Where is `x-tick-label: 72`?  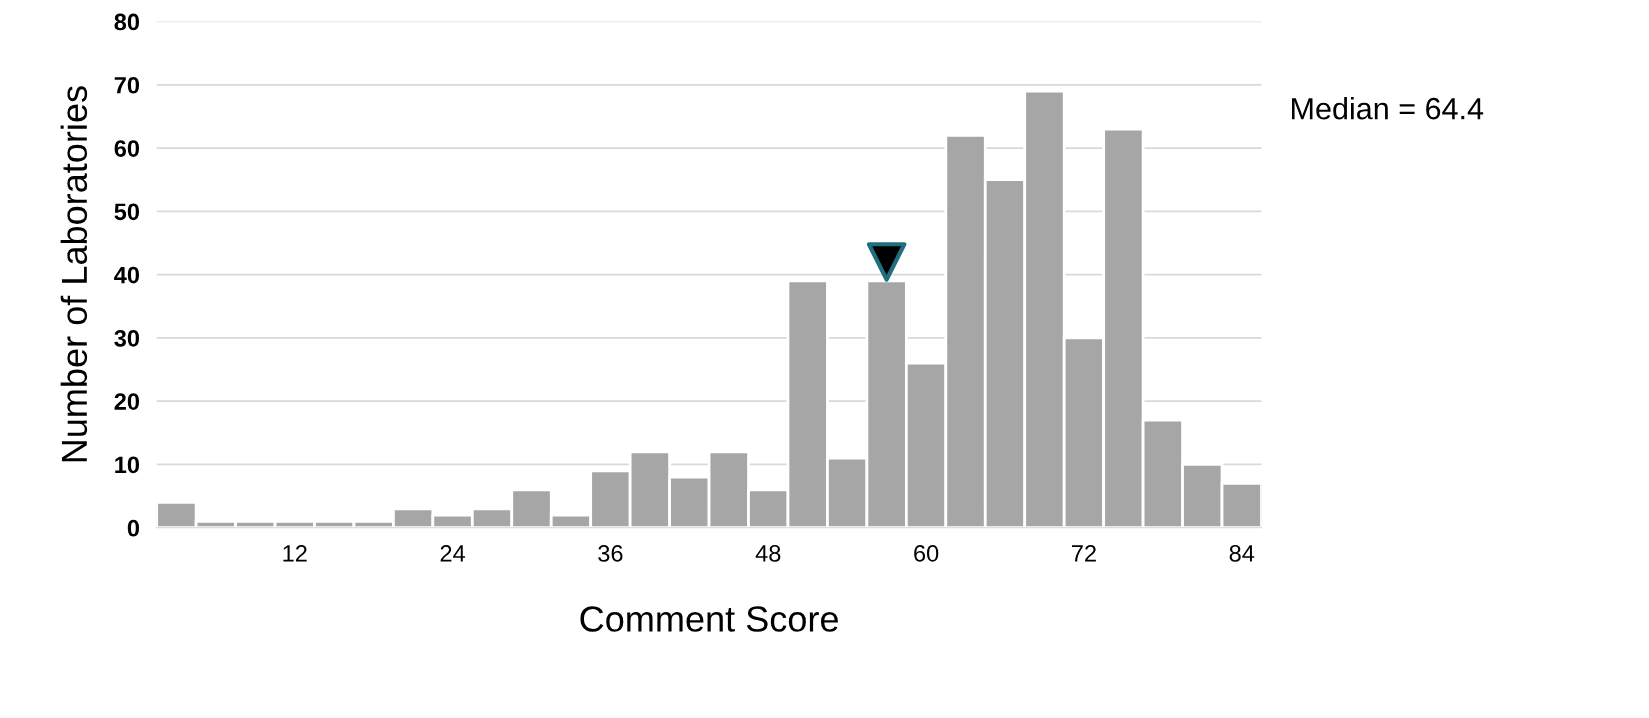 x-tick-label: 72 is located at coordinates (1084, 553).